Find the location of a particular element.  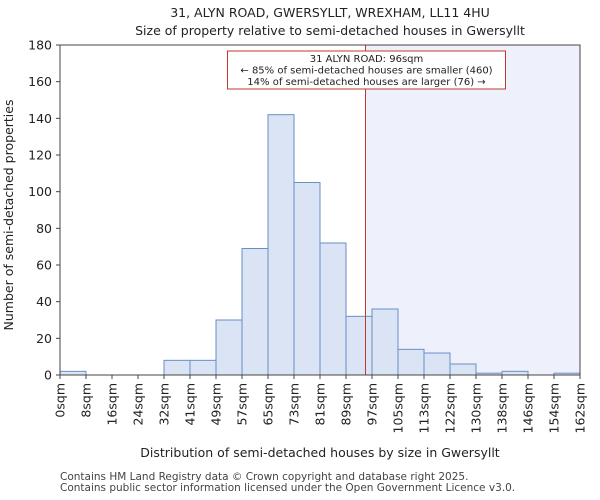

annotation-box is located at coordinates (366, 70).